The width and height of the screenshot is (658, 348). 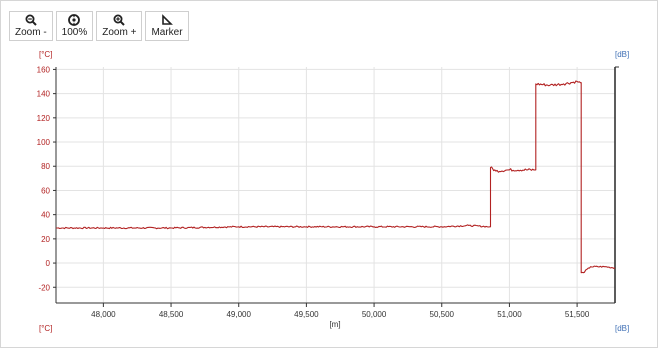 What do you see at coordinates (577, 314) in the screenshot?
I see `x-tick-label: 51,500` at bounding box center [577, 314].